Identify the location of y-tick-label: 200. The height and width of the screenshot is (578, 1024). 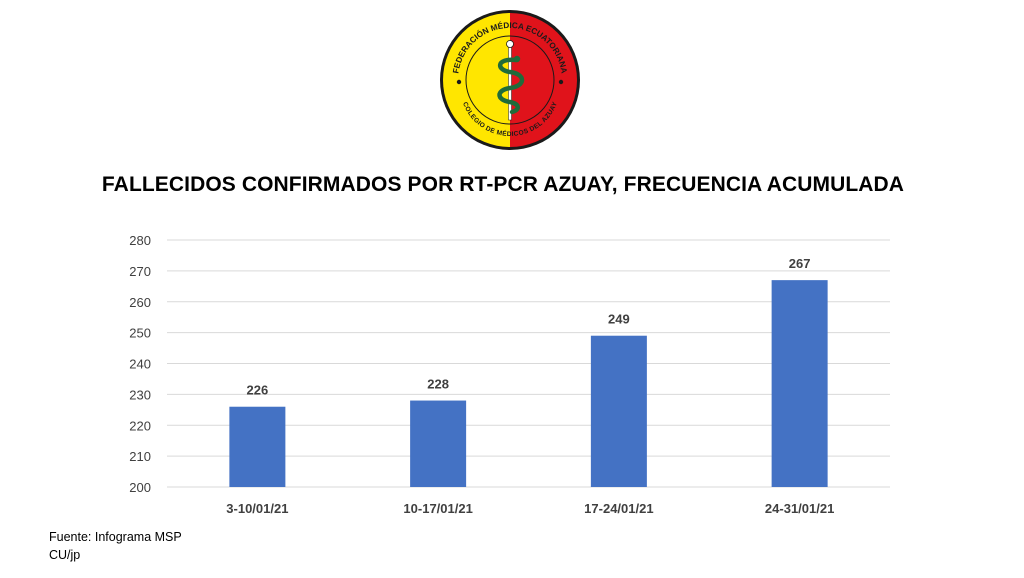
(140, 487).